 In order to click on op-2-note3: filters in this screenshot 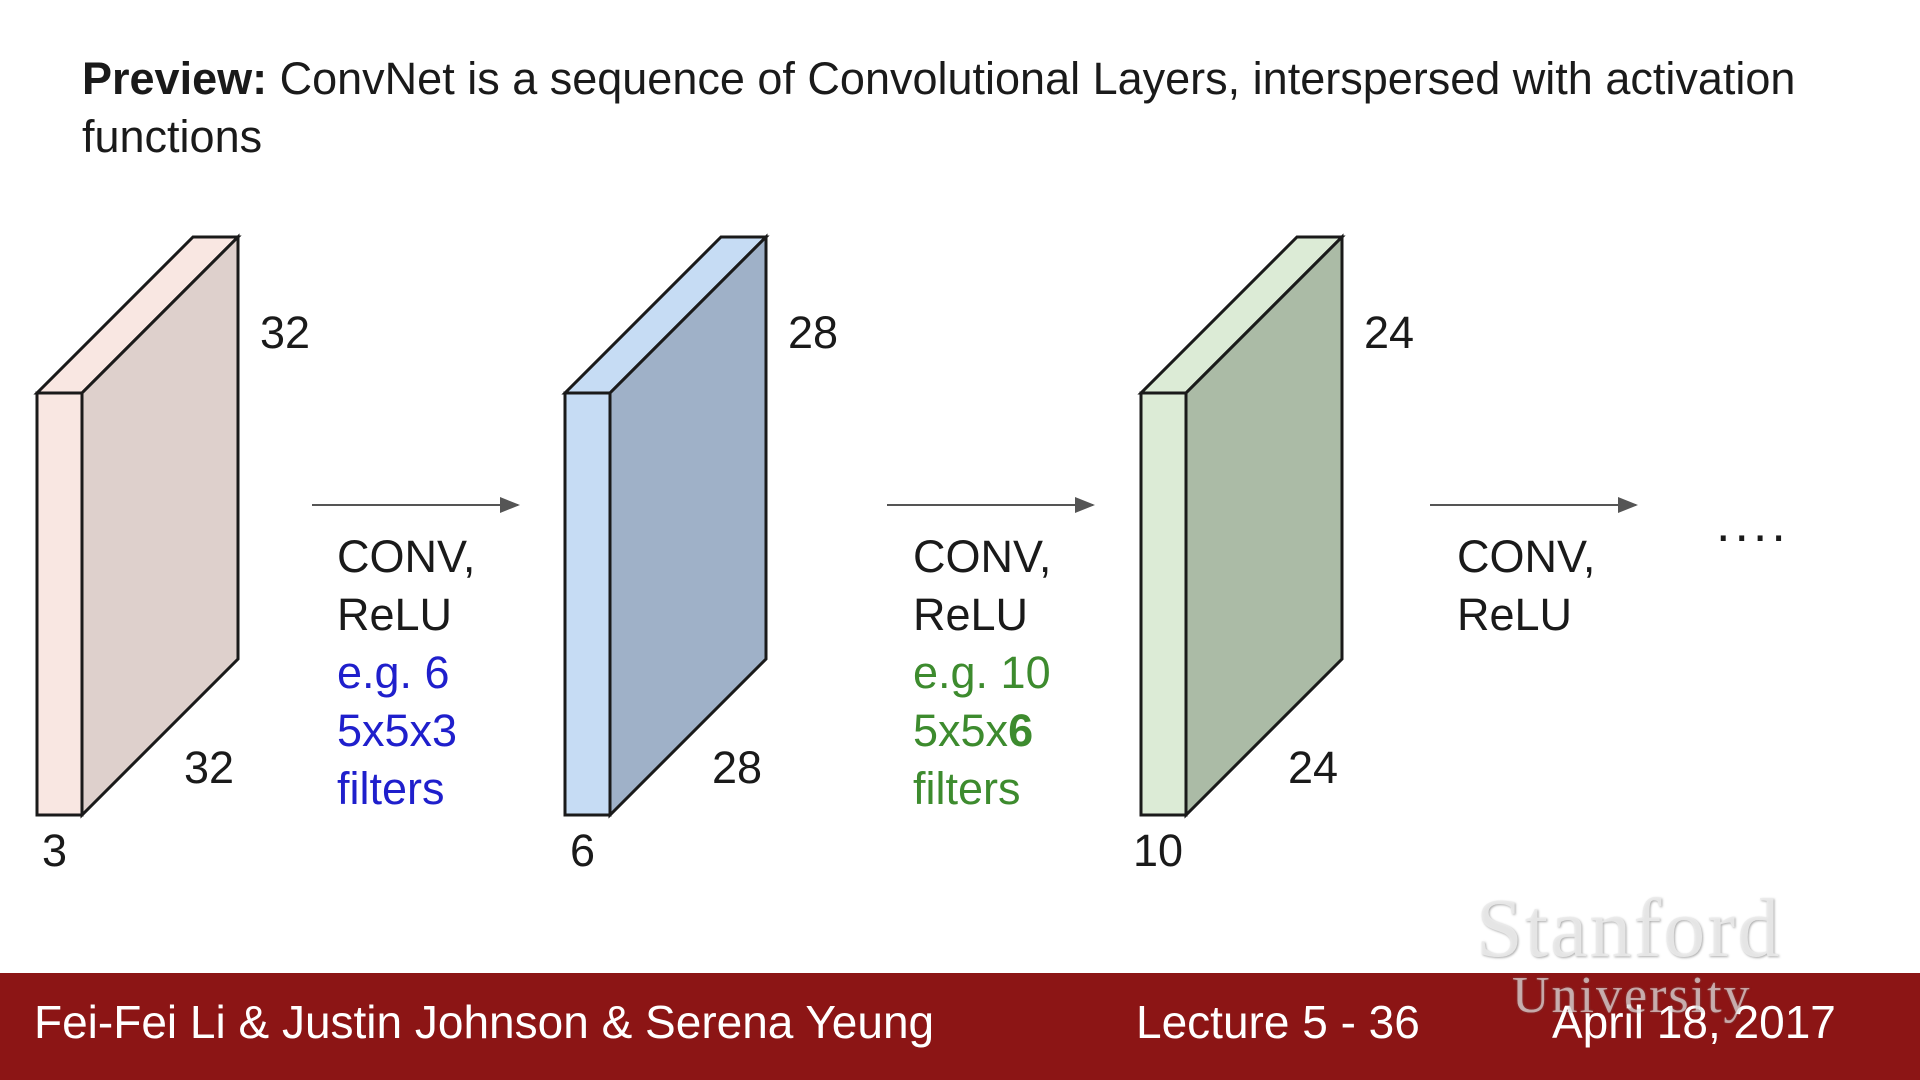, I will do `click(967, 788)`.